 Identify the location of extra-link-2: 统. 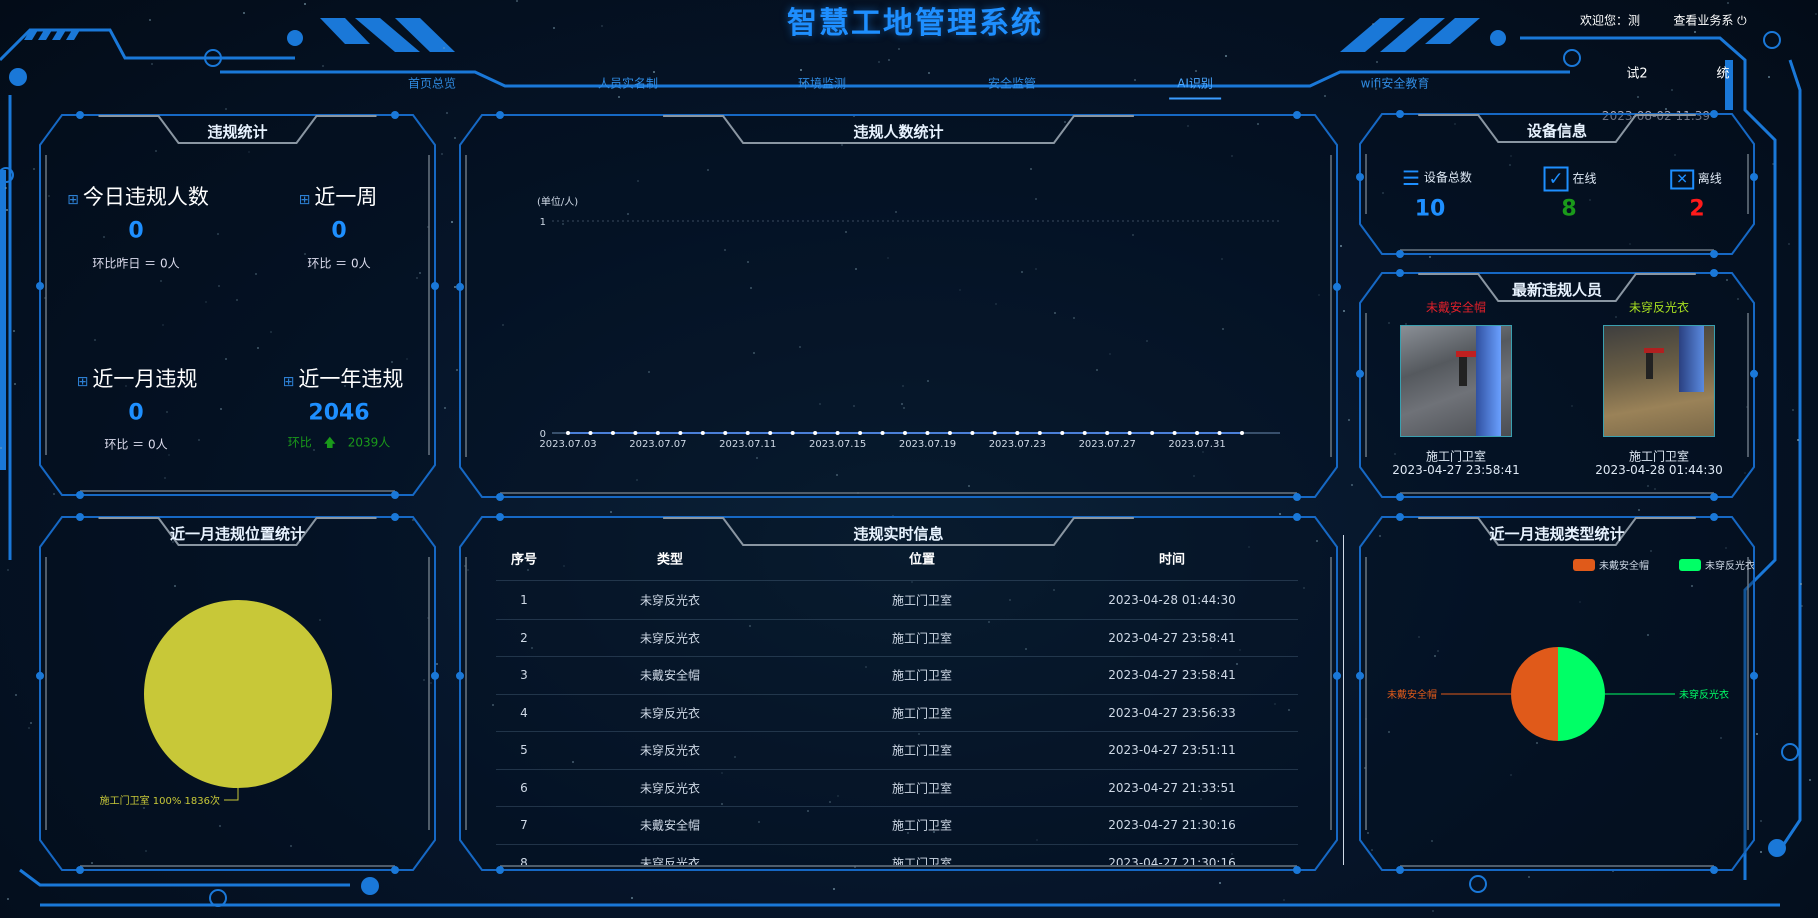
(1723, 74).